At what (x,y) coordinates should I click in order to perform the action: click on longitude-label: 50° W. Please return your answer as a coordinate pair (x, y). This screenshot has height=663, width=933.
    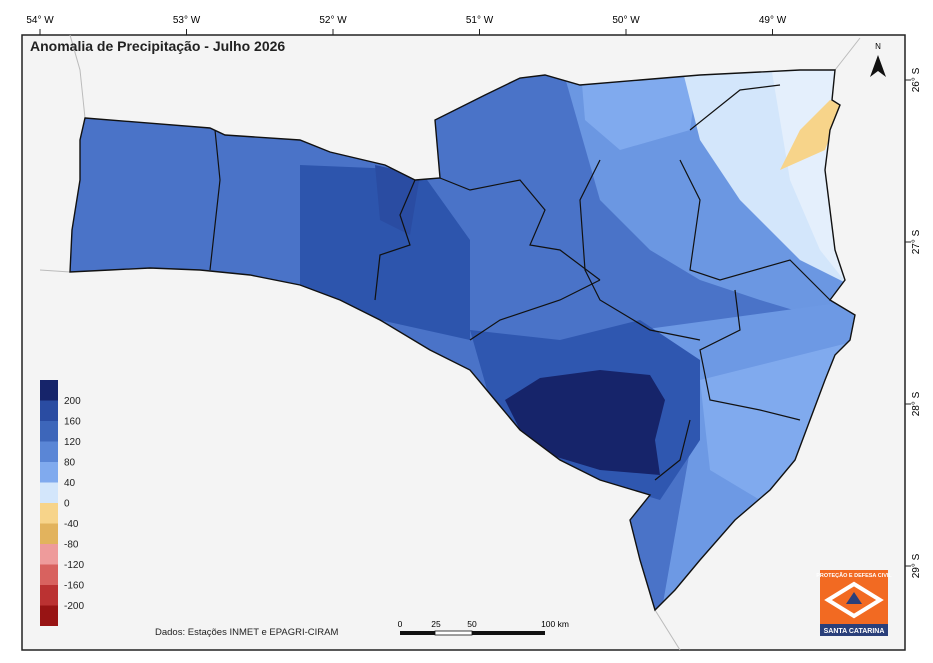
    Looking at the image, I should click on (626, 20).